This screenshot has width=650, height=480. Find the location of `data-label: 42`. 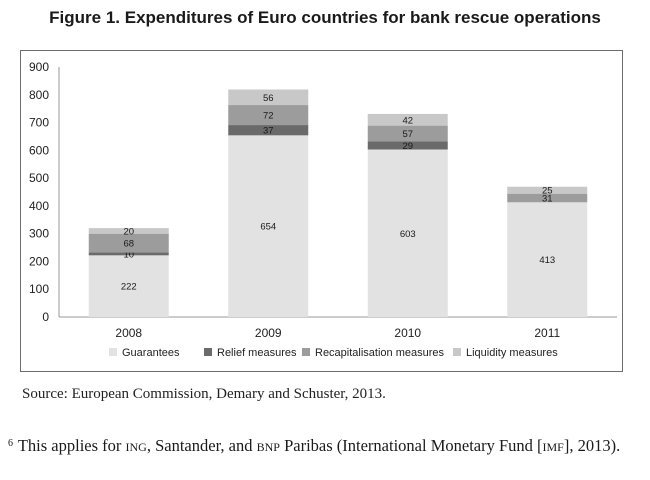

data-label: 42 is located at coordinates (407, 120).